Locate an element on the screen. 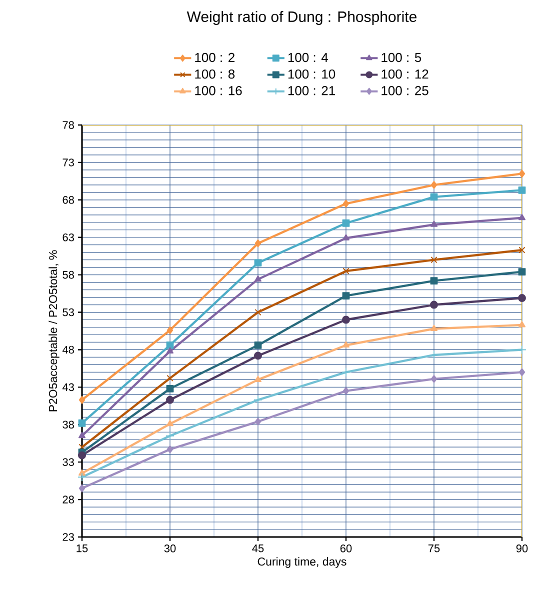 The height and width of the screenshot is (606, 533). x-tick-label: 75 is located at coordinates (434, 548).